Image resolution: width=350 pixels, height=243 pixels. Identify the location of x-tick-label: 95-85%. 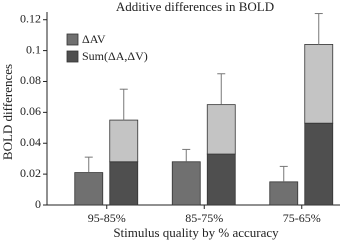
(107, 218).